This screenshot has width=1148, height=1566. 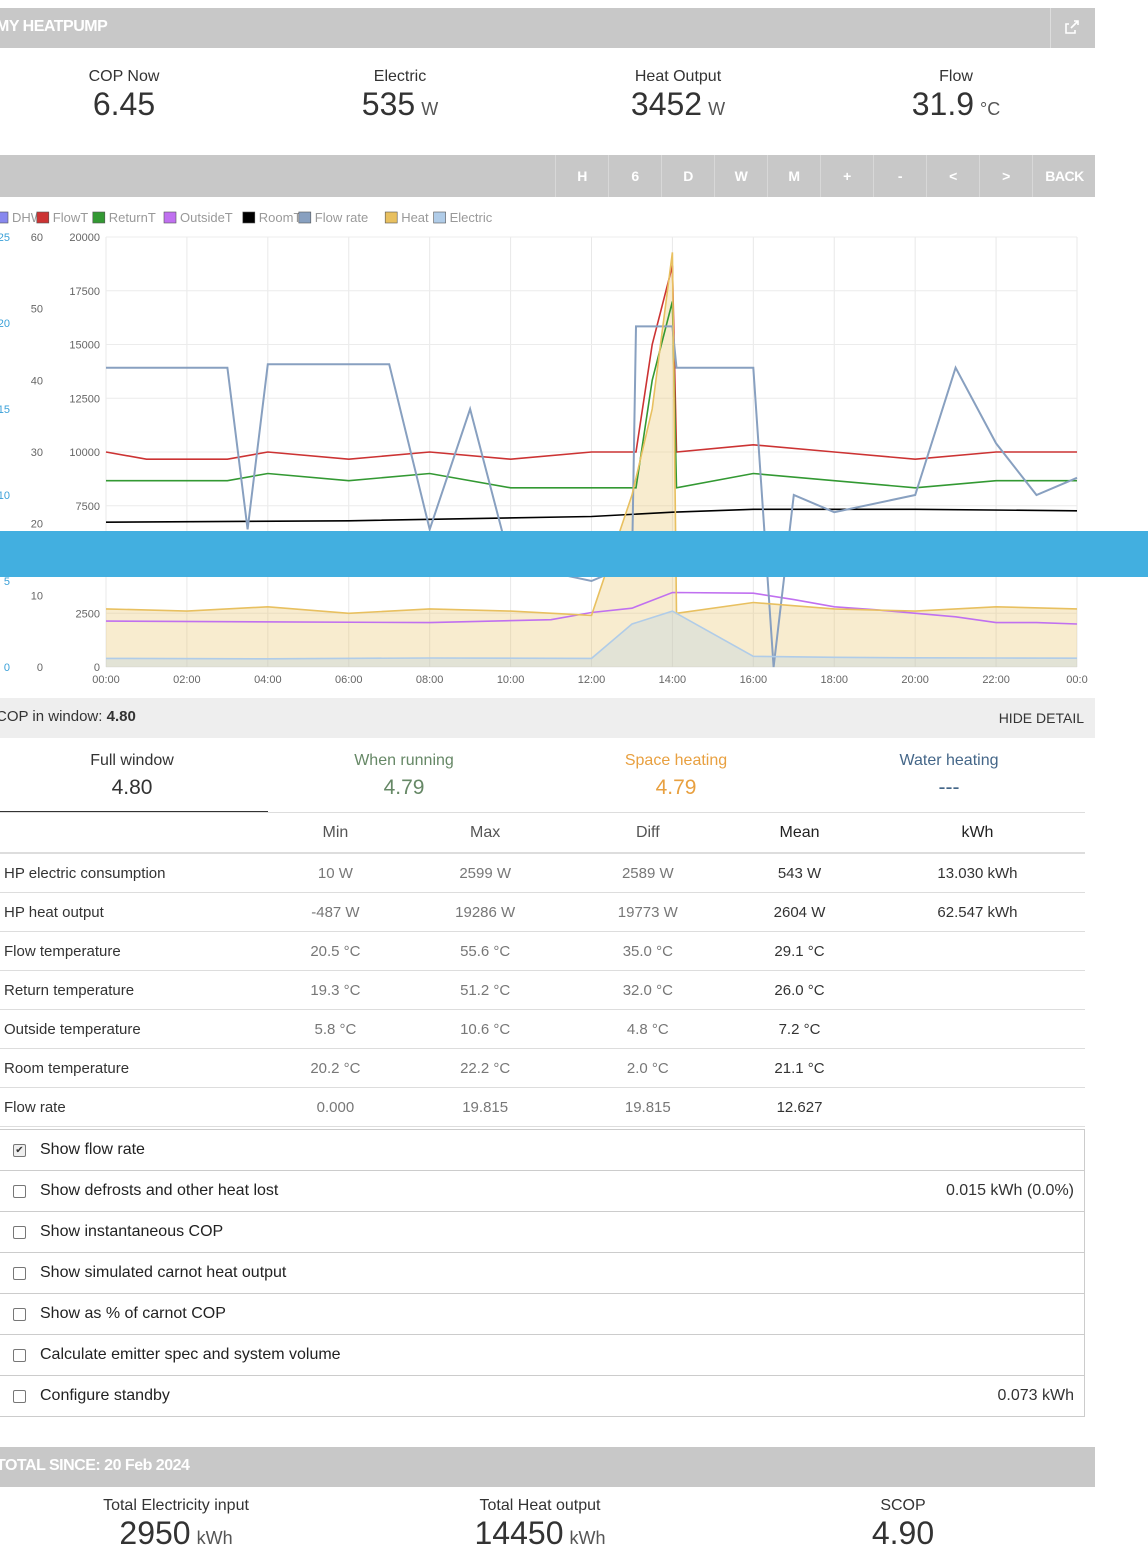 What do you see at coordinates (511, 680) in the screenshot?
I see `x-tick-label: 10:00` at bounding box center [511, 680].